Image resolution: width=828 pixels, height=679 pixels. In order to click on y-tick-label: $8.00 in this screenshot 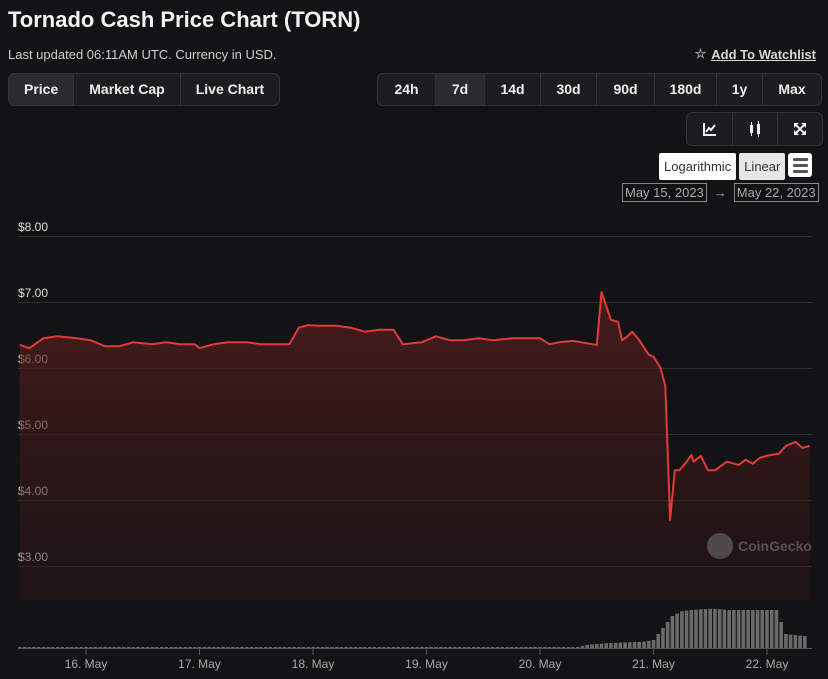, I will do `click(33, 227)`.